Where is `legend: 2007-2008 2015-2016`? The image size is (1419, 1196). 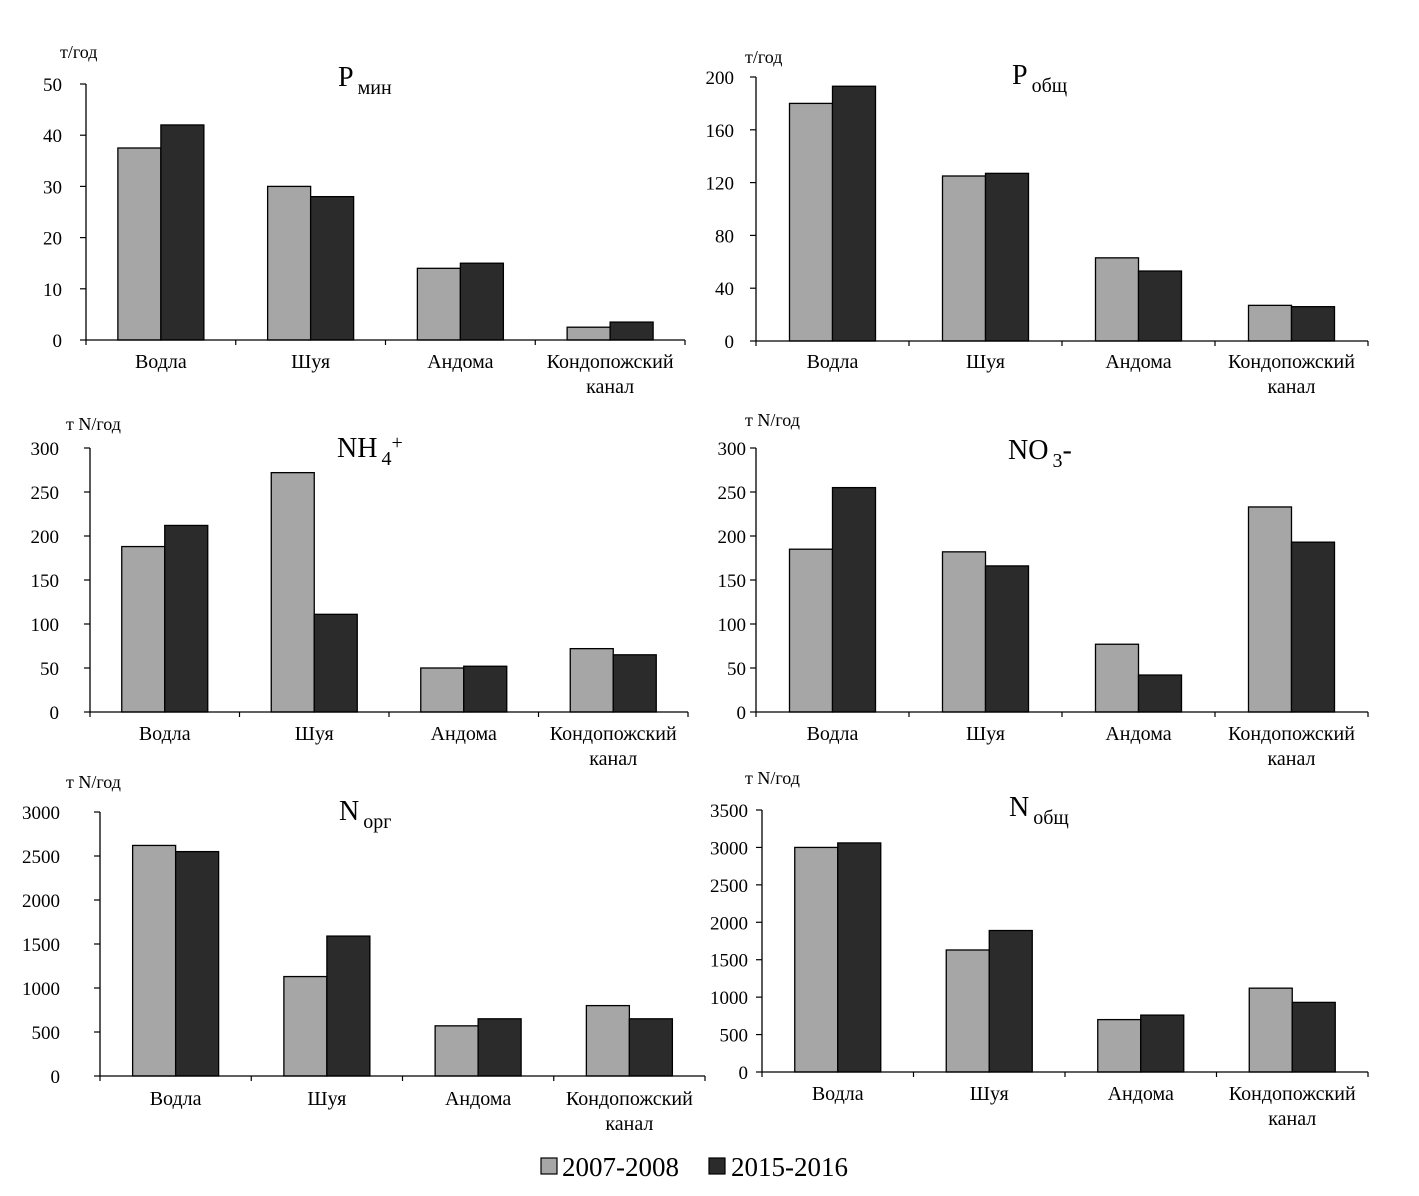
legend: 2007-2008 2015-2016 is located at coordinates (694, 1167).